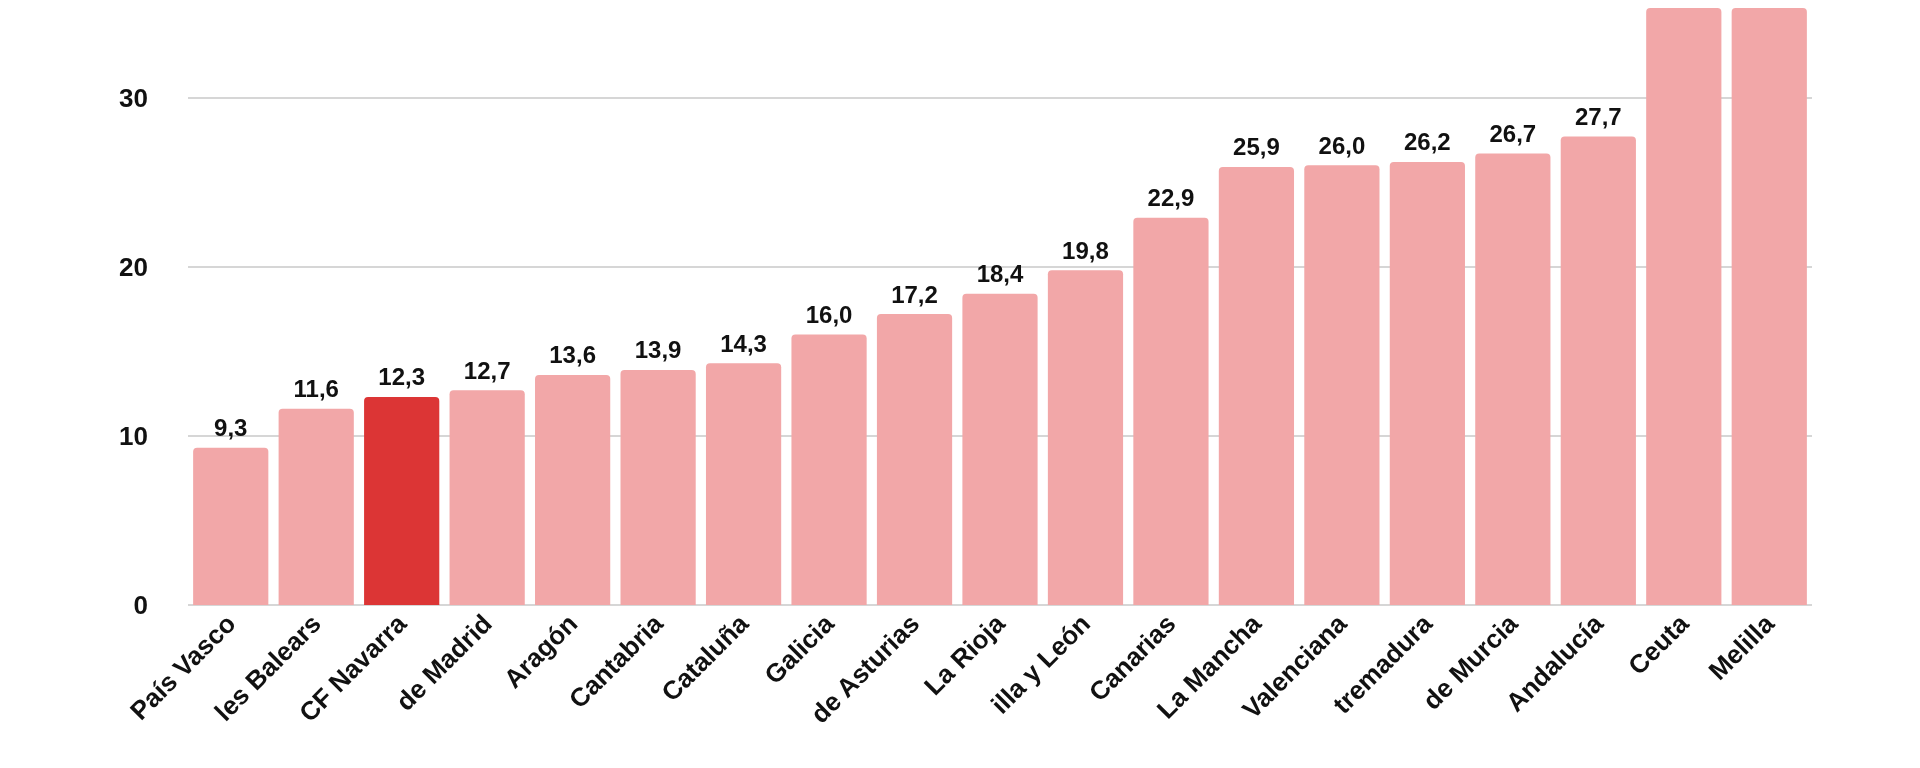 This screenshot has height=768, width=1920. I want to click on data-label: 26,7, so click(1513, 133).